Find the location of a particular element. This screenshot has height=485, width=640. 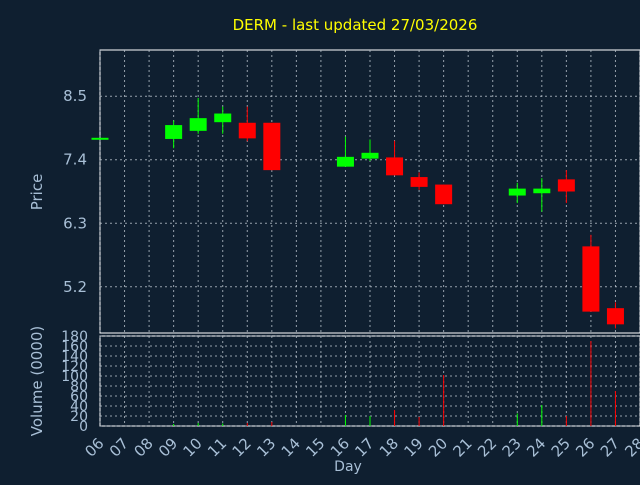

volume-y-tick-label: 160 is located at coordinates (74, 347).